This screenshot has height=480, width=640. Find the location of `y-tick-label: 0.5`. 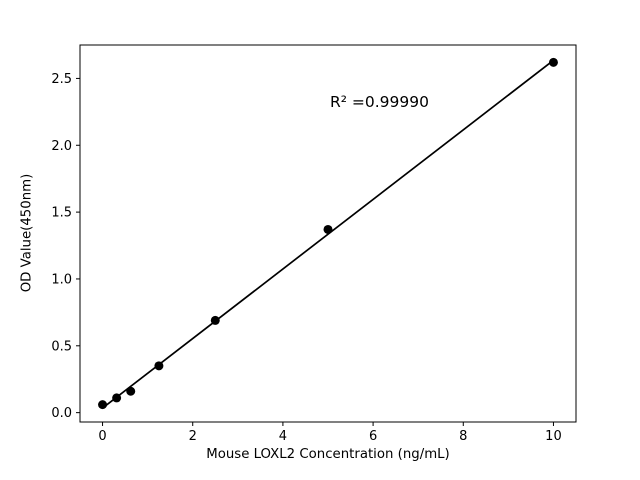

y-tick-label: 0.5 is located at coordinates (61, 346).